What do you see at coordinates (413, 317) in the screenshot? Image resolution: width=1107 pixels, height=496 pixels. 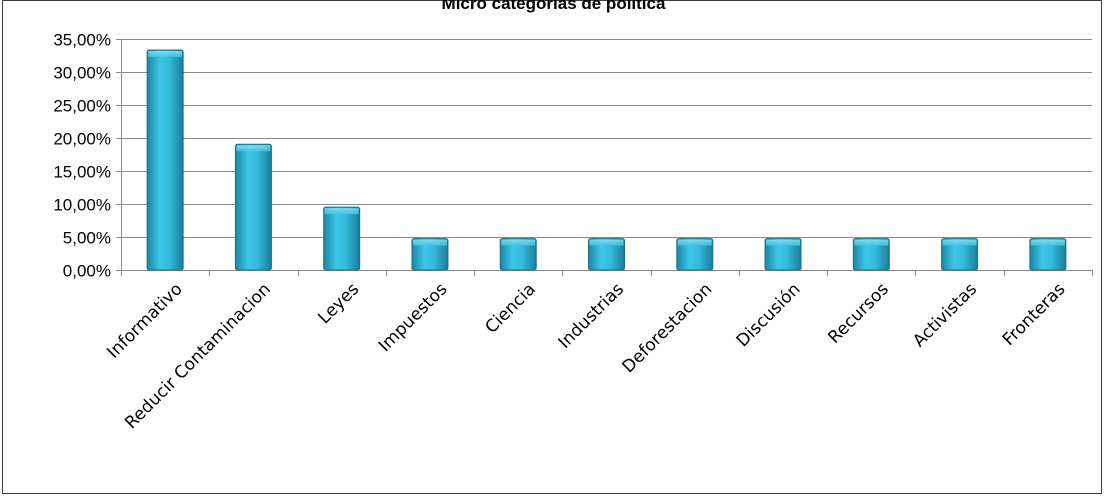 I see `x-category-label: Impuestos` at bounding box center [413, 317].